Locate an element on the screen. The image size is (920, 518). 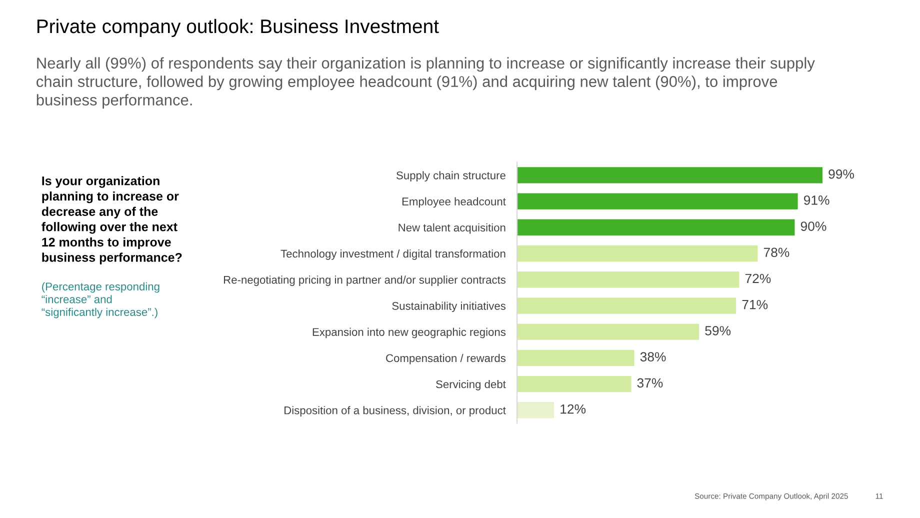
data-label: 59% is located at coordinates (718, 331).